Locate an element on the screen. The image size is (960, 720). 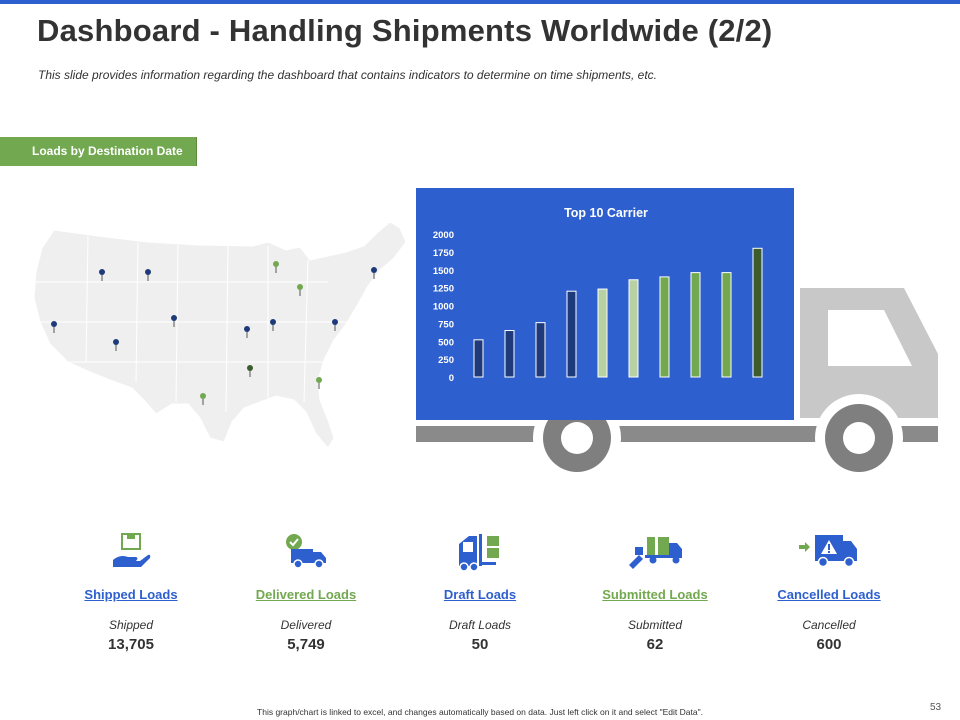
kpi-label: Delivered is located at coordinates (306, 625).